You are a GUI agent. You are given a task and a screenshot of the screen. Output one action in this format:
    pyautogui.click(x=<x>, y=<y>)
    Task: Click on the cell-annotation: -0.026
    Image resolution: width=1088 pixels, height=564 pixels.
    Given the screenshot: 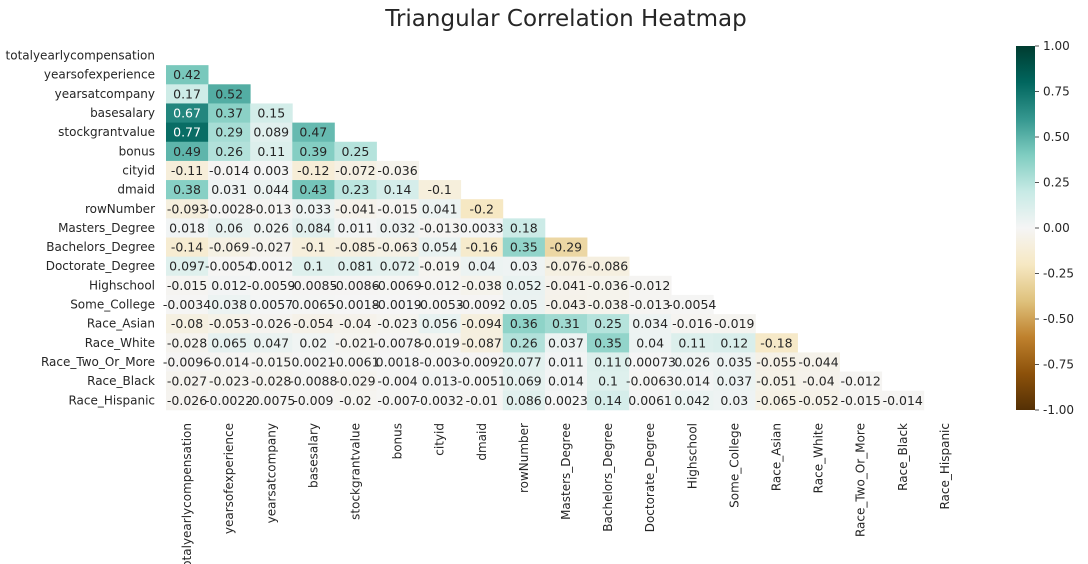 What is the action you would take?
    pyautogui.click(x=271, y=323)
    